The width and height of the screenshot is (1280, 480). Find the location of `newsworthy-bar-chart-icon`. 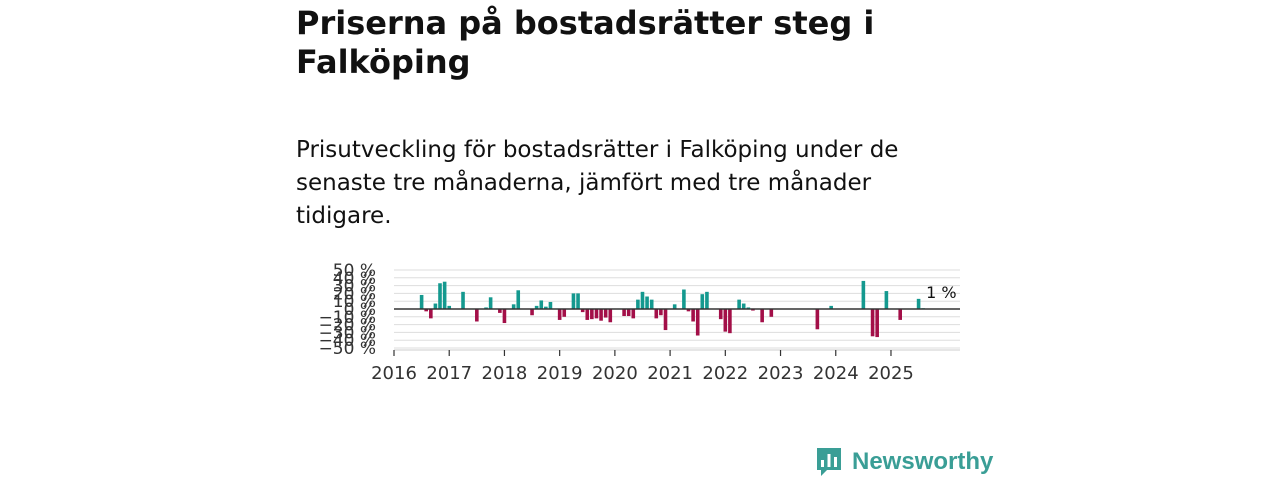

newsworthy-bar-chart-icon is located at coordinates (829, 462).